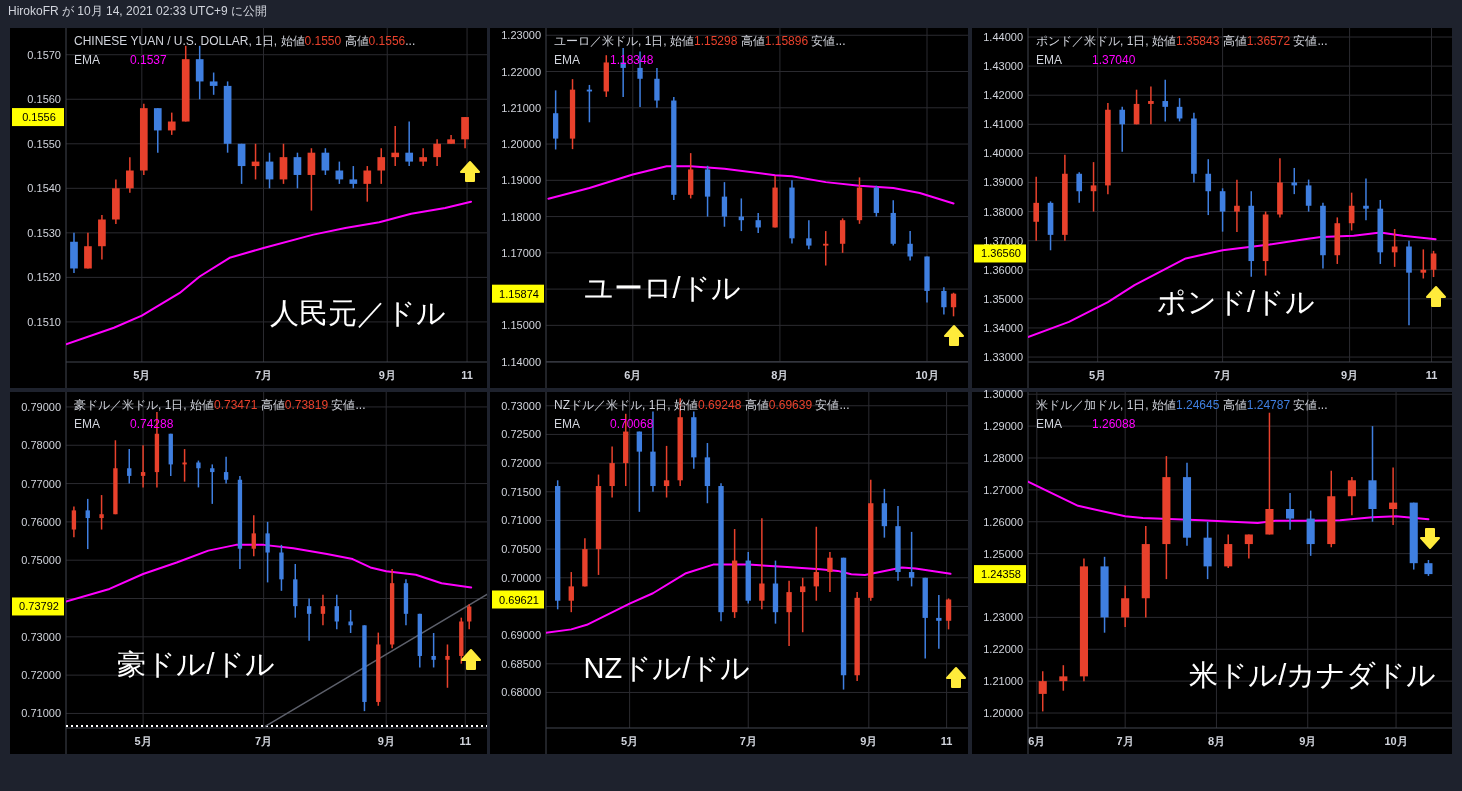  Describe the element at coordinates (41, 406) in the screenshot. I see `y-tick-label: 0.79000` at that location.